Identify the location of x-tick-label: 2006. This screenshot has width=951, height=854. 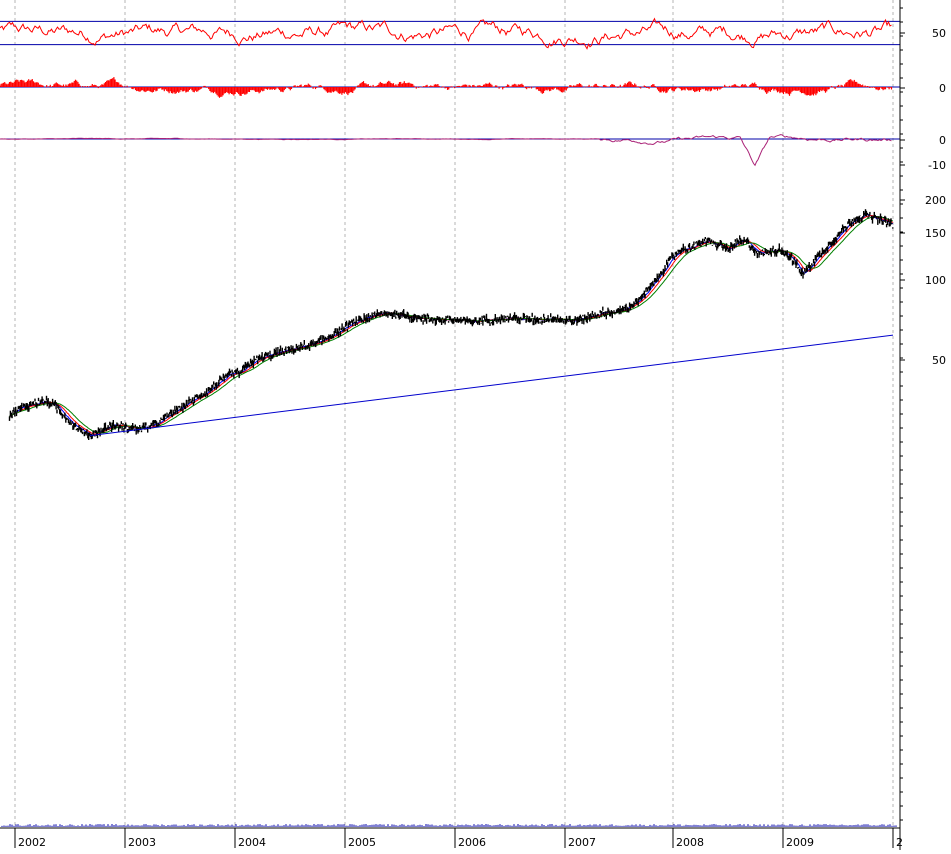
(472, 842).